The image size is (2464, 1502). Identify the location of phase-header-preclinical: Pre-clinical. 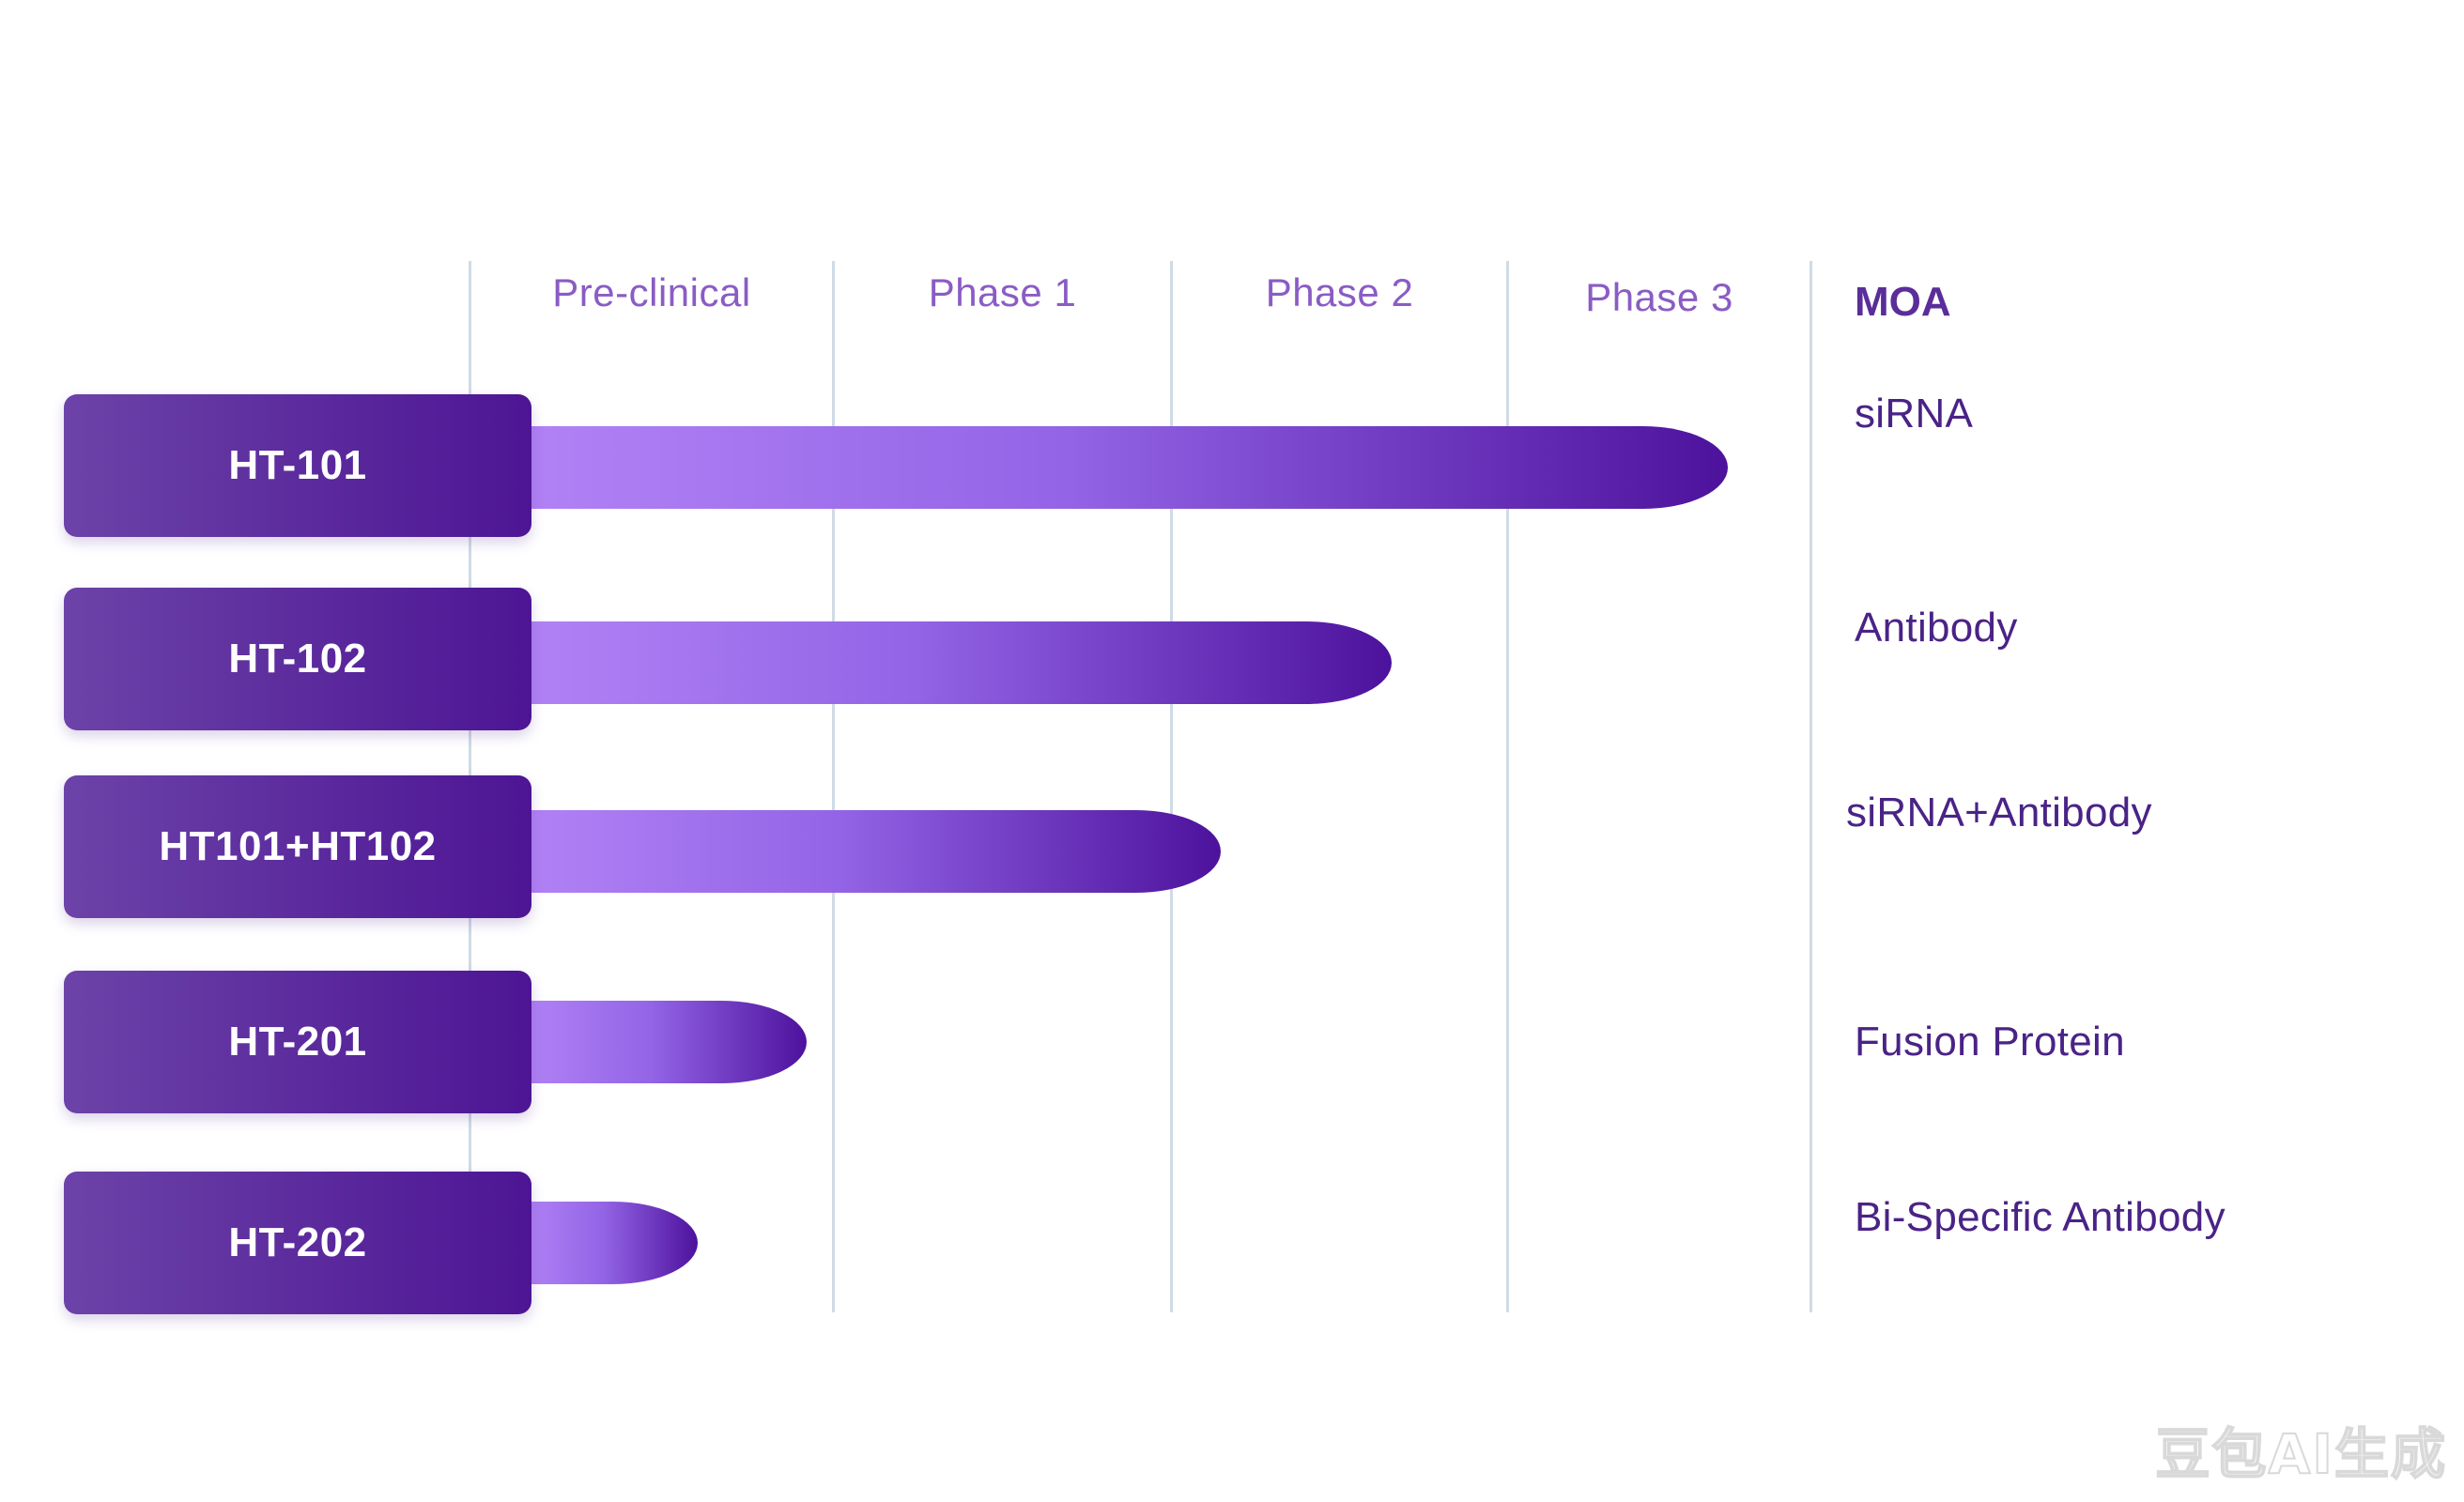
(651, 292).